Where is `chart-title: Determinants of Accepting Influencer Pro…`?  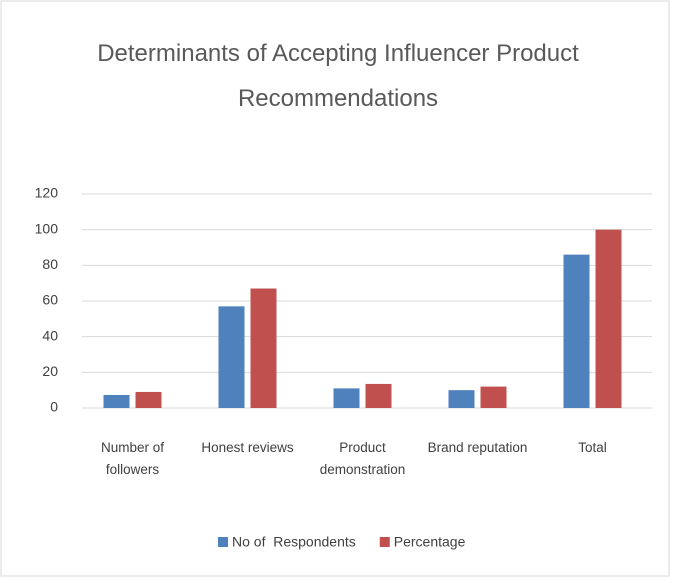 chart-title: Determinants of Accepting Influencer Pro… is located at coordinates (338, 76).